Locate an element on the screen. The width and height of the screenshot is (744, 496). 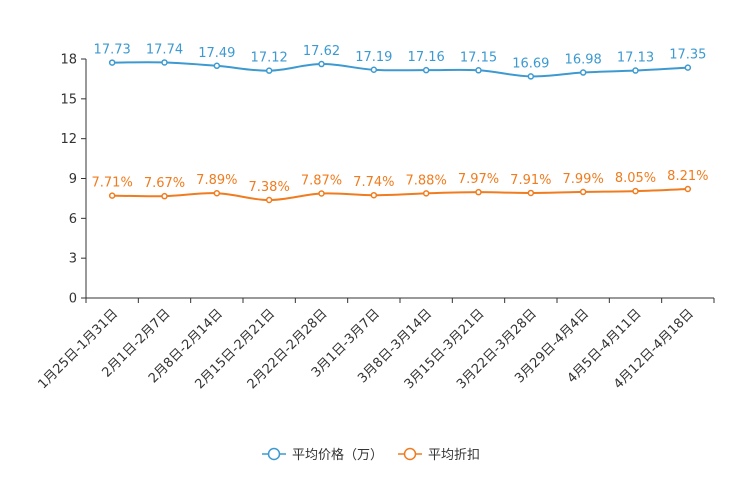
data-label: 8.05% is located at coordinates (635, 178).